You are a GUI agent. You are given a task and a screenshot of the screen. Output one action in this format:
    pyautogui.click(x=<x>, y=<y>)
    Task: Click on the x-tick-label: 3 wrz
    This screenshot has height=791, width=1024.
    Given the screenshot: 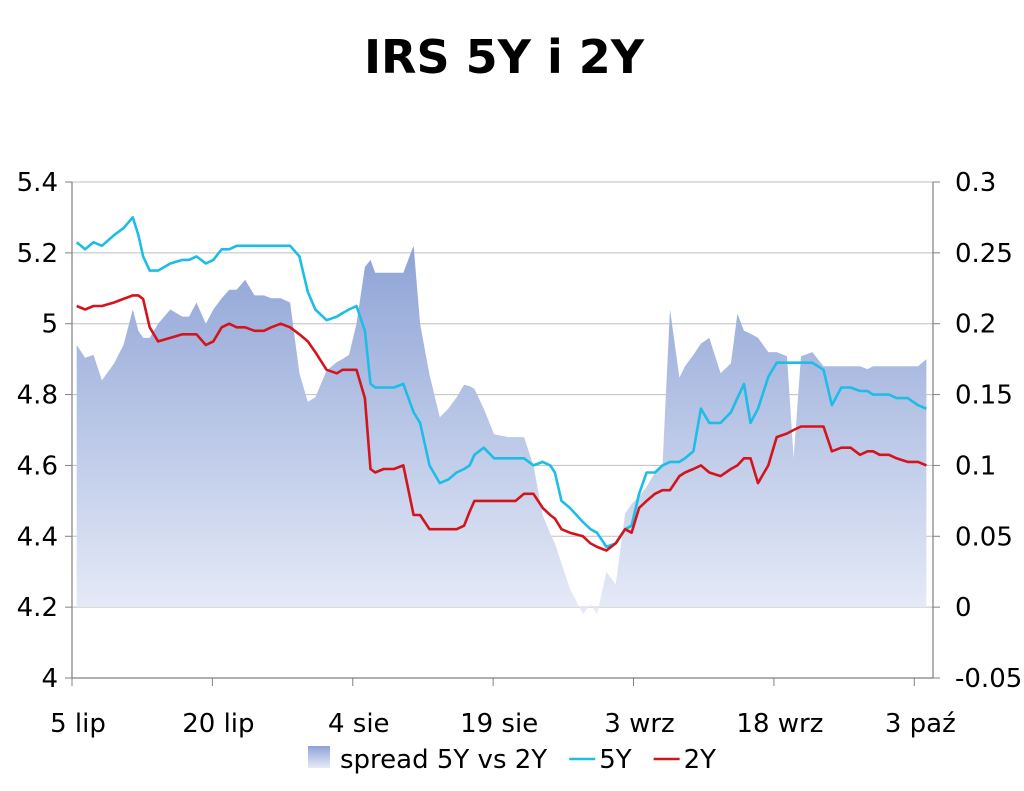 What is the action you would take?
    pyautogui.click(x=639, y=724)
    